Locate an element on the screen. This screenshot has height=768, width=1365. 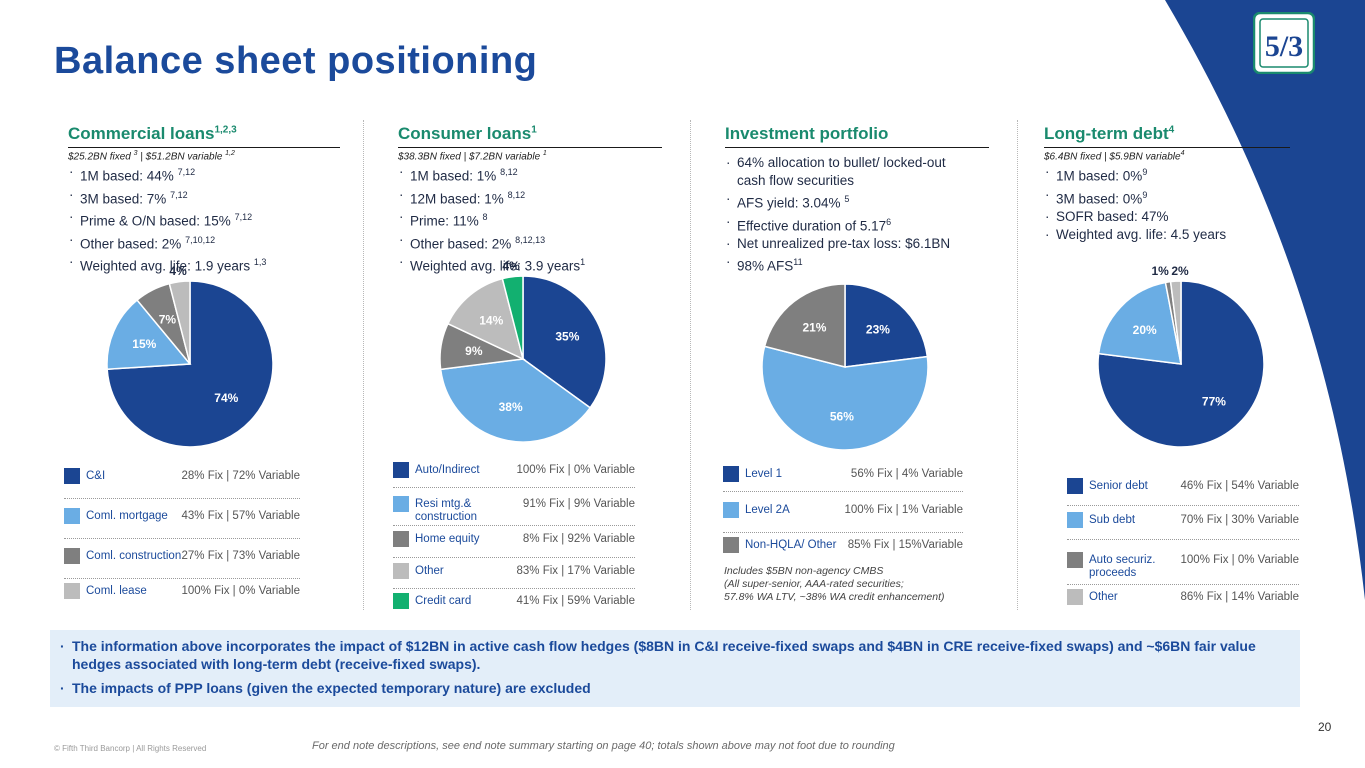
bullet-item: Prime: 11% 8 is located at coordinates (530, 219).